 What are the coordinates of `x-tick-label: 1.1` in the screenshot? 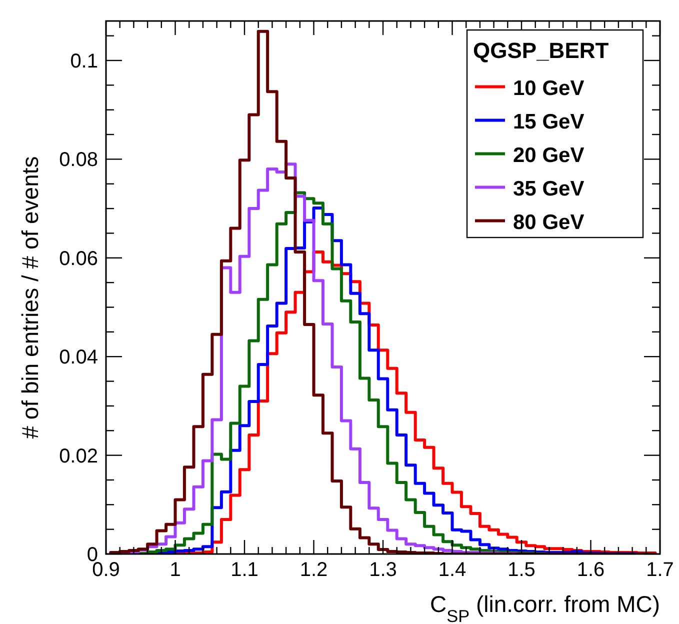 It's located at (244, 570).